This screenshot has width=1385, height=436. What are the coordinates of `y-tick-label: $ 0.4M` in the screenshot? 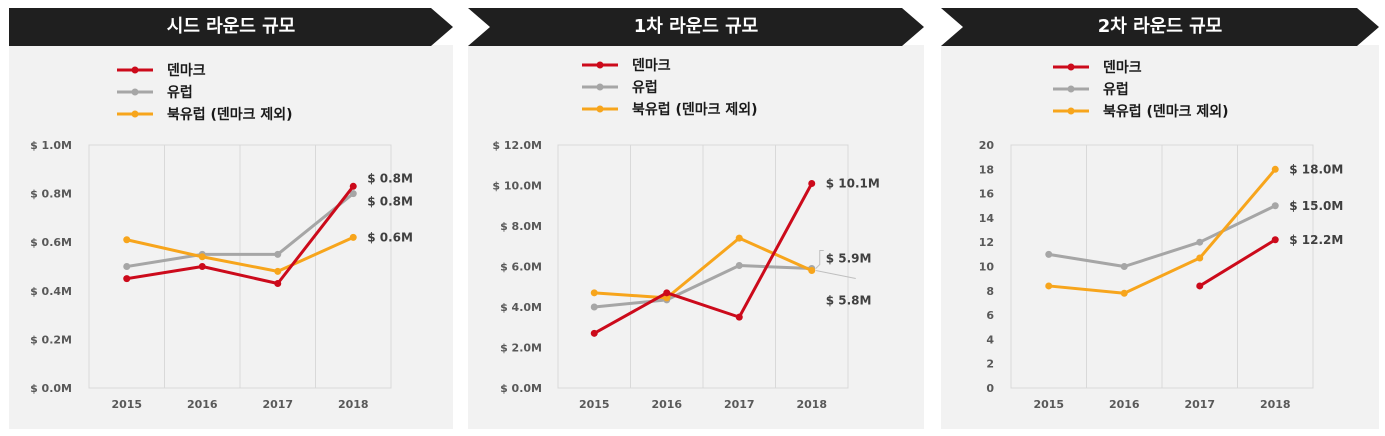 It's located at (51, 291).